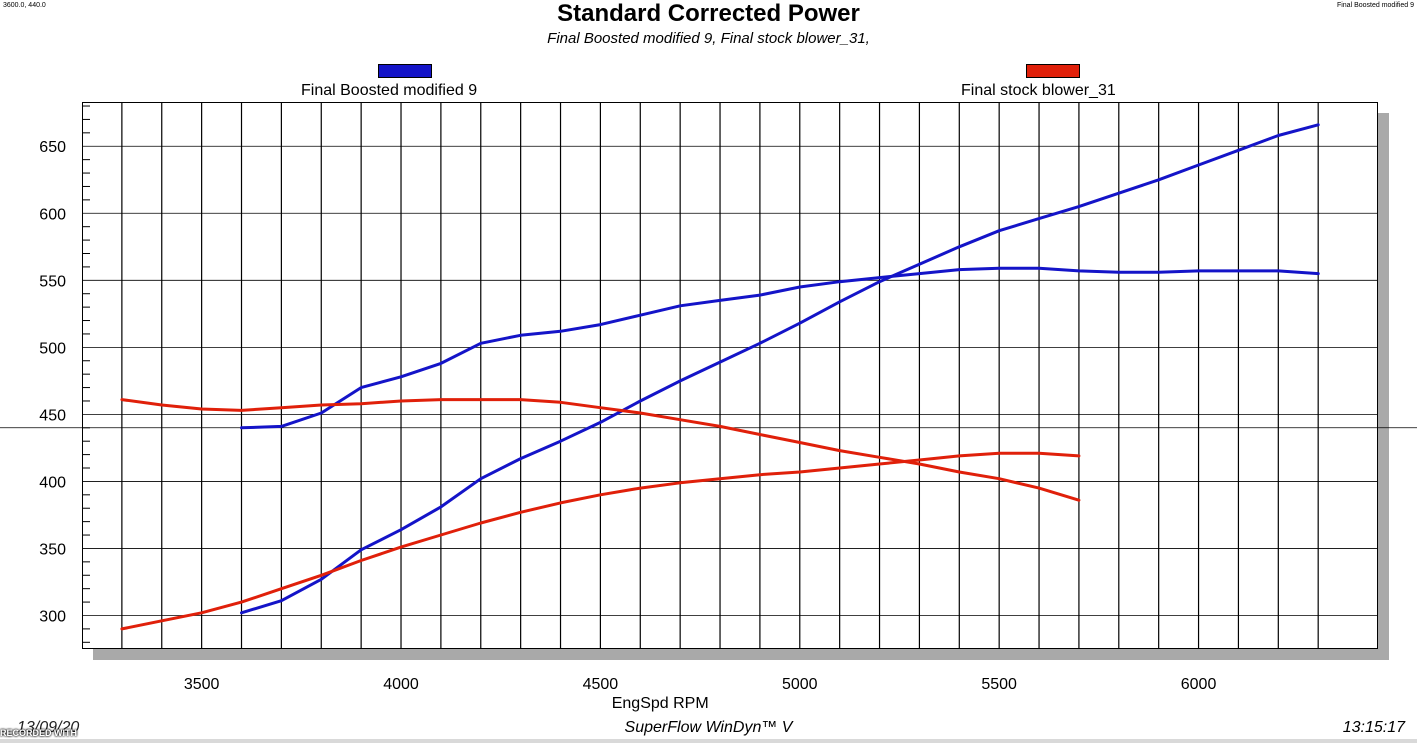  I want to click on legend-label-boosted: Final Boosted modified 9, so click(389, 90).